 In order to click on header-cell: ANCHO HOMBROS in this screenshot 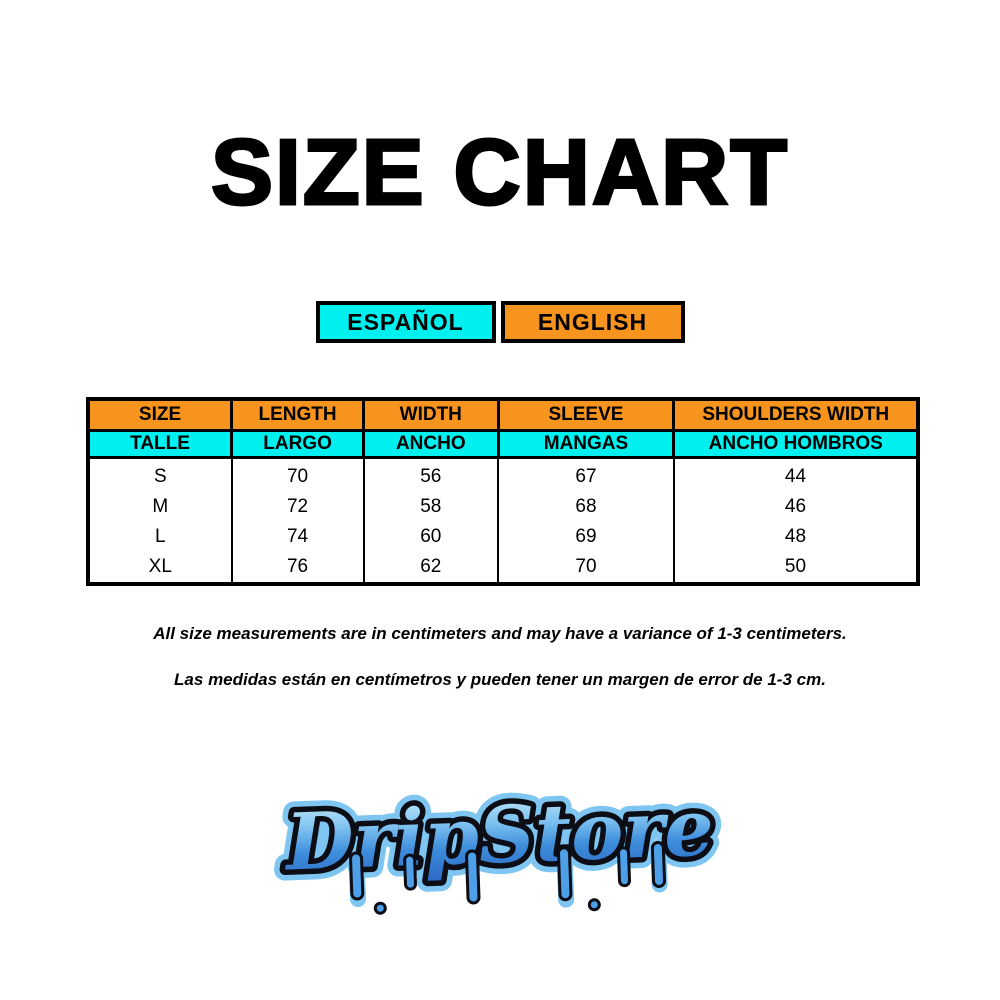, I will do `click(796, 444)`.